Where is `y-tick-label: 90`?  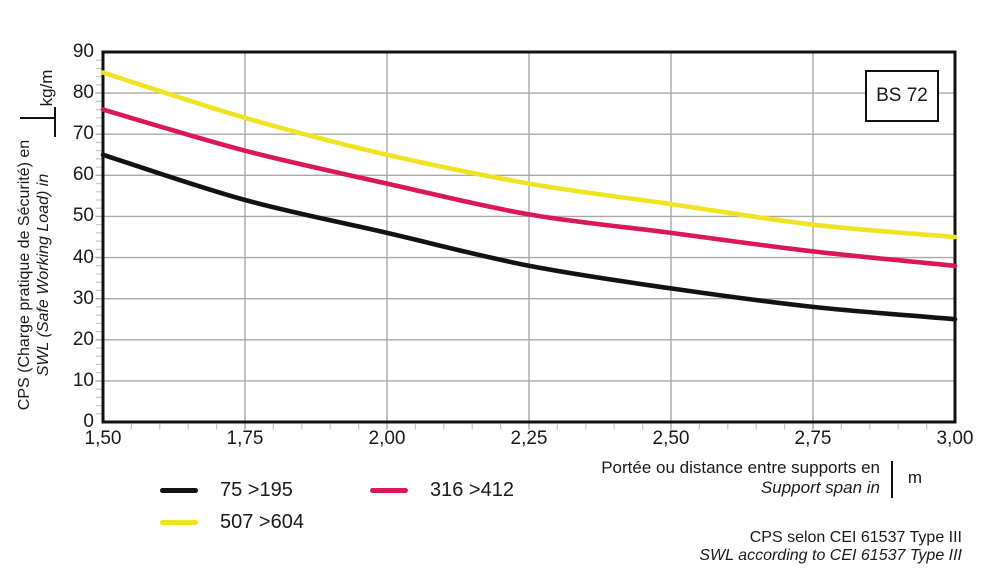 y-tick-label: 90 is located at coordinates (83, 51).